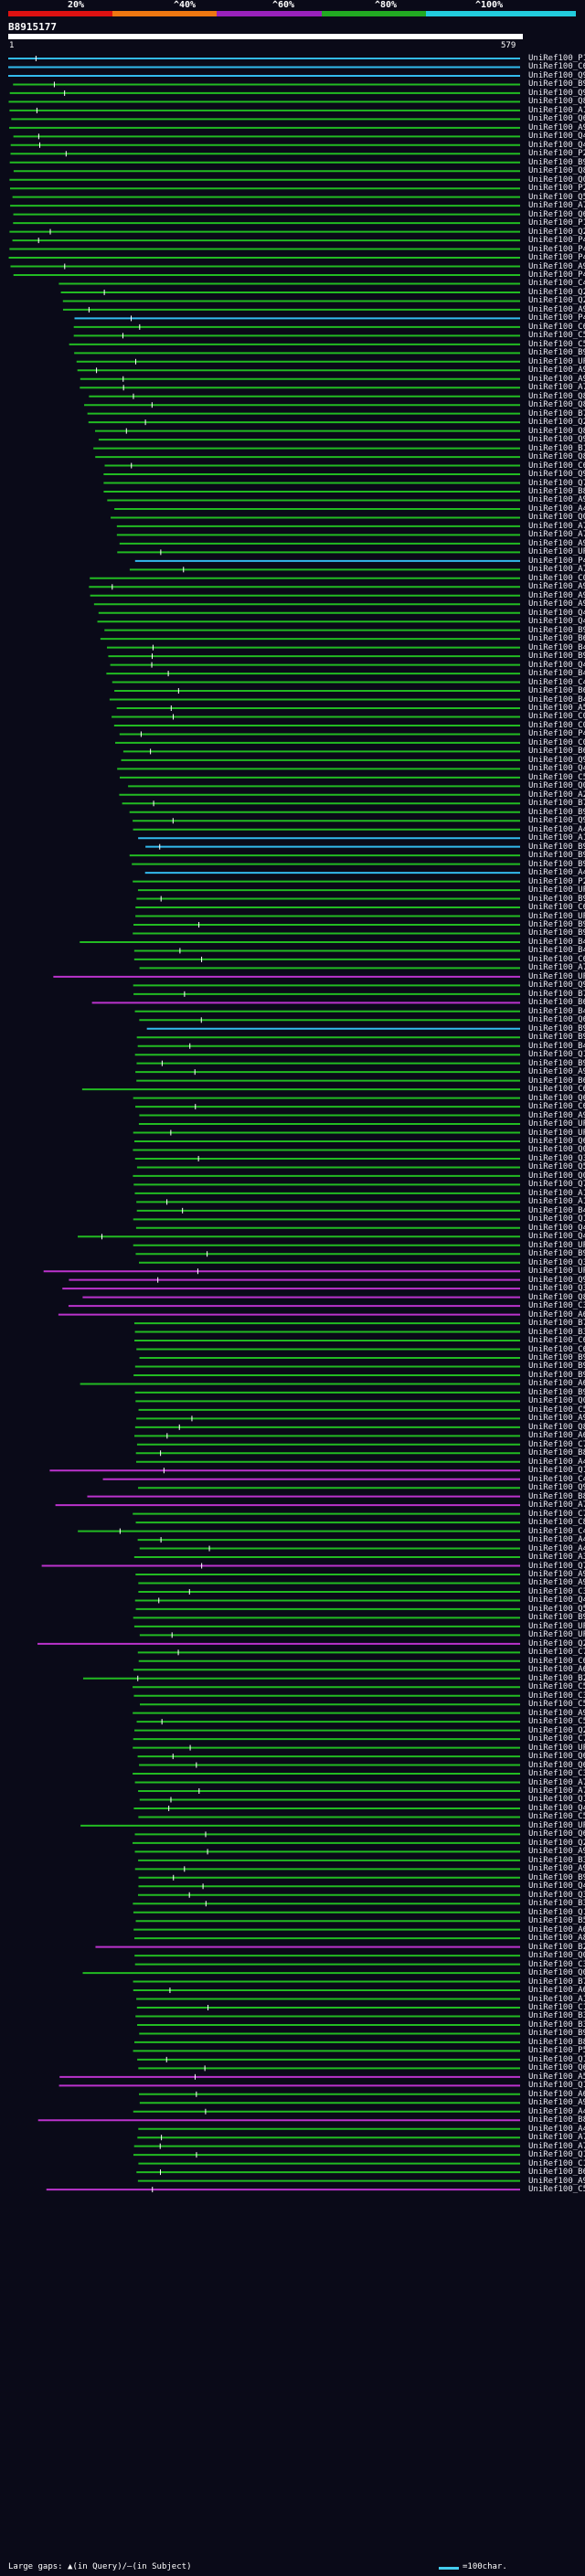 The height and width of the screenshot is (2576, 585). I want to click on hit-label: UniRef100_Q41720, so click(557, 613).